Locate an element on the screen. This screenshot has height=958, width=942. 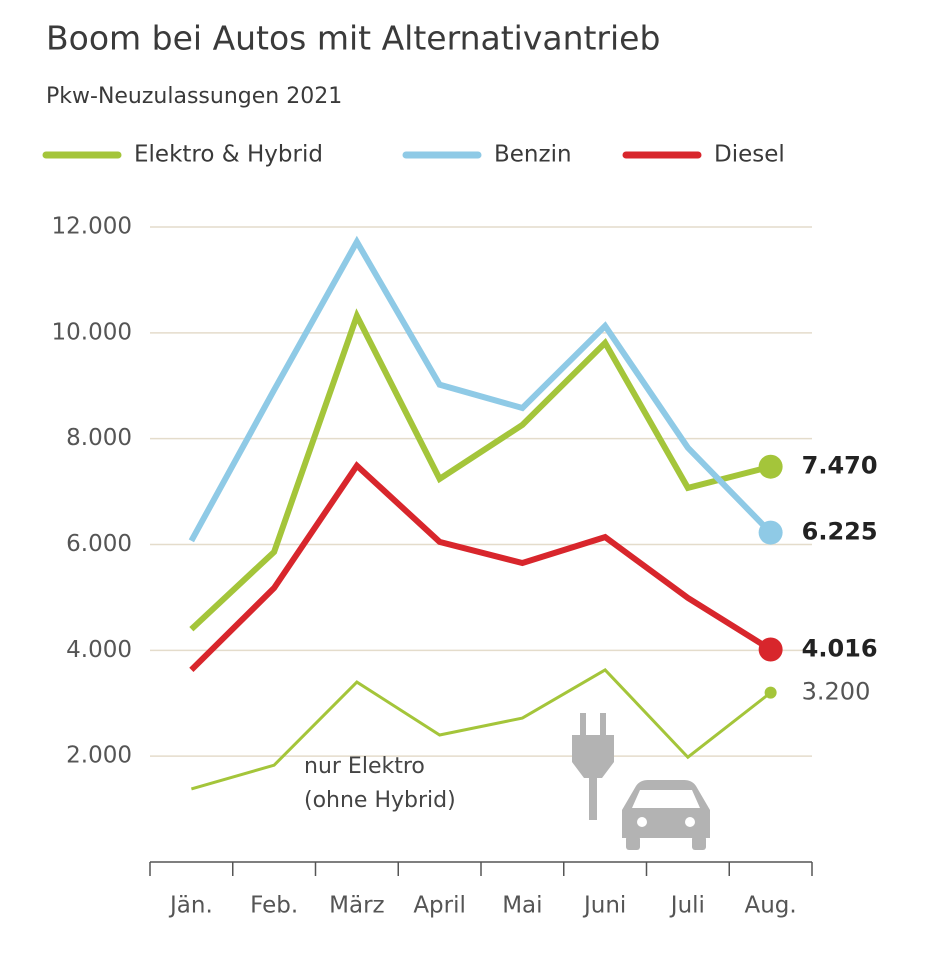
value-label: 3.200 is located at coordinates (836, 692).